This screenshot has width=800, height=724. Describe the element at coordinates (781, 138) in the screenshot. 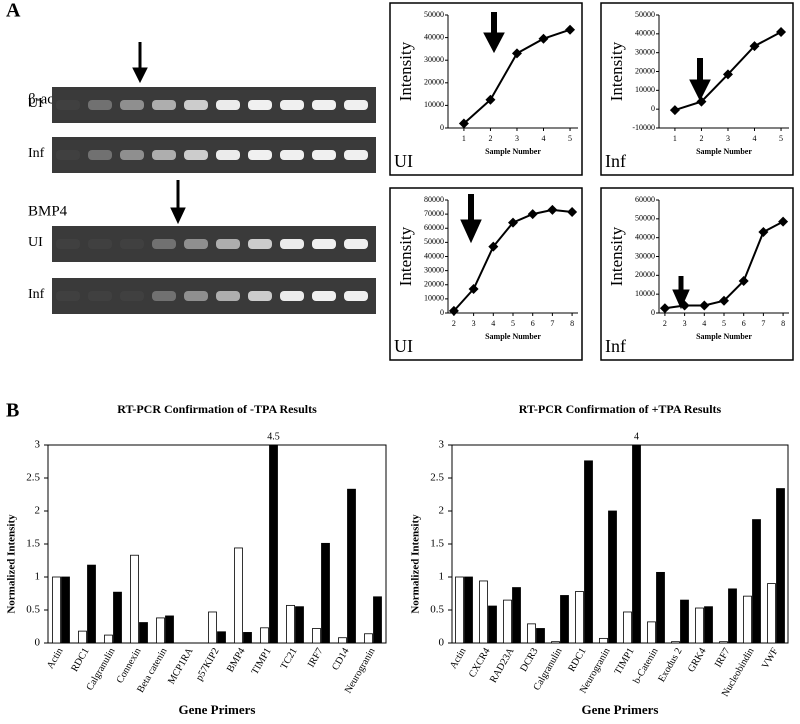

I see `x-tick-label: 5` at that location.